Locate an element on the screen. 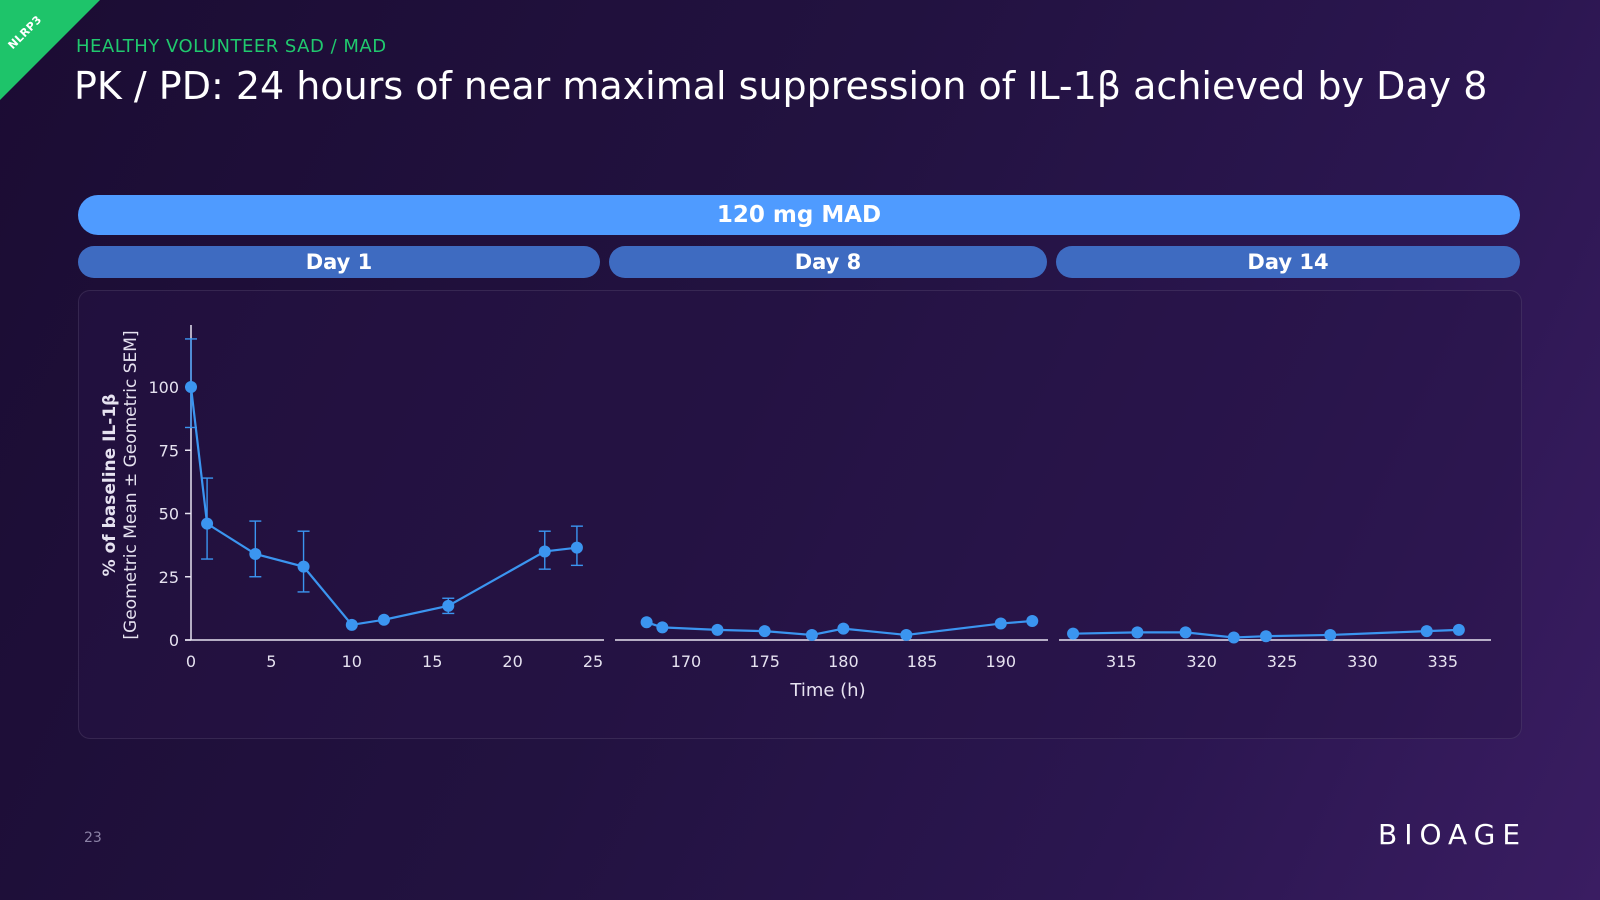  x-tick-label: 25 is located at coordinates (593, 661).